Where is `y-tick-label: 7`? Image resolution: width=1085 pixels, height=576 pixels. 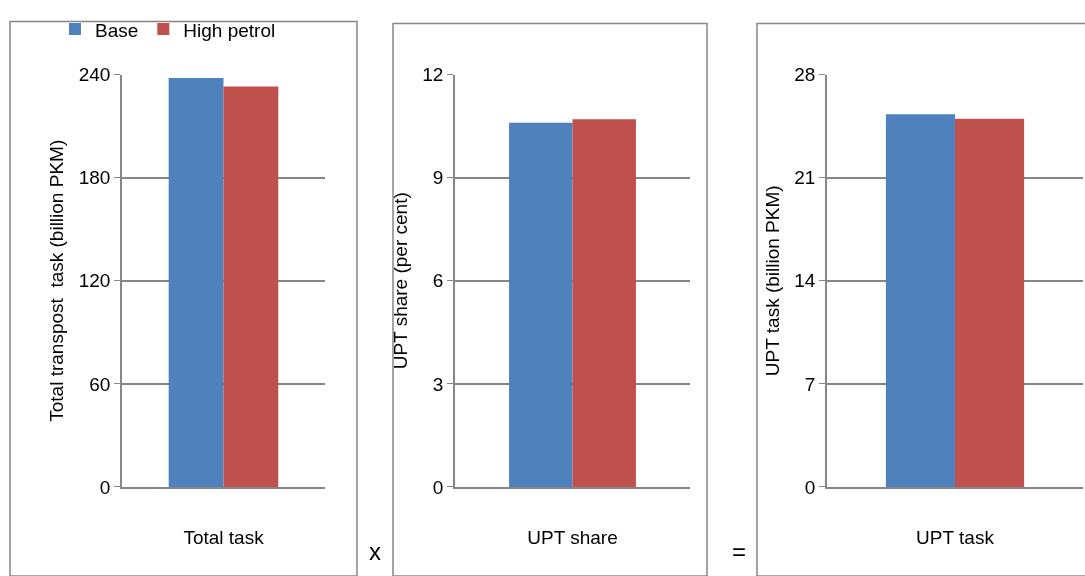
y-tick-label: 7 is located at coordinates (810, 384).